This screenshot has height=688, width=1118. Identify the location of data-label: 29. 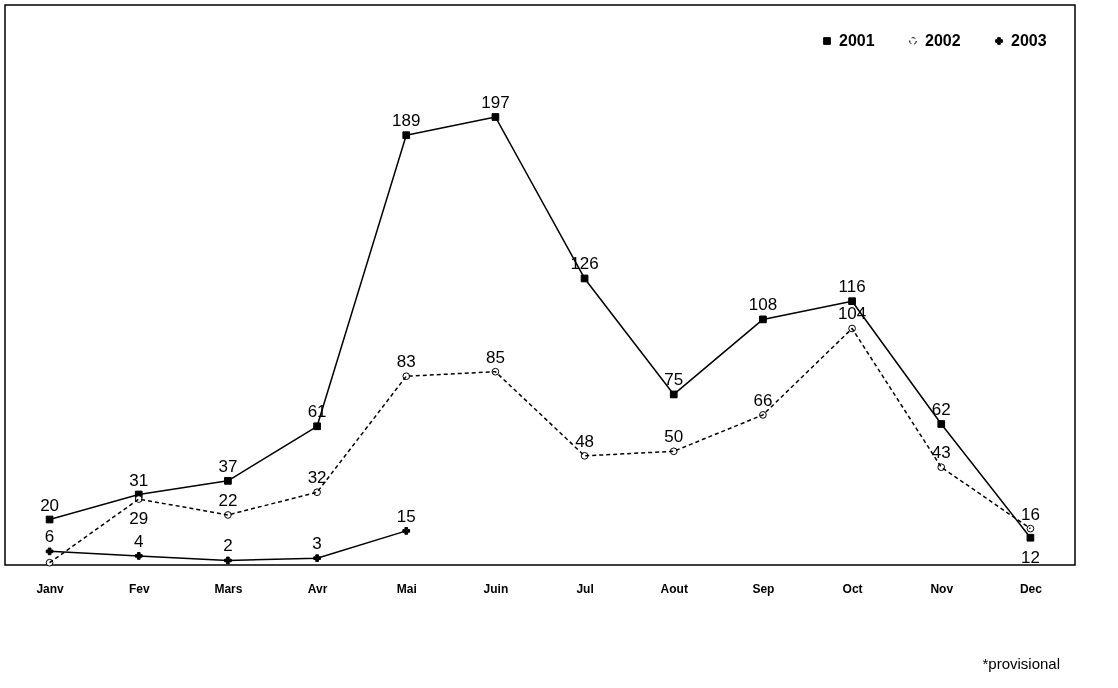
(139, 519).